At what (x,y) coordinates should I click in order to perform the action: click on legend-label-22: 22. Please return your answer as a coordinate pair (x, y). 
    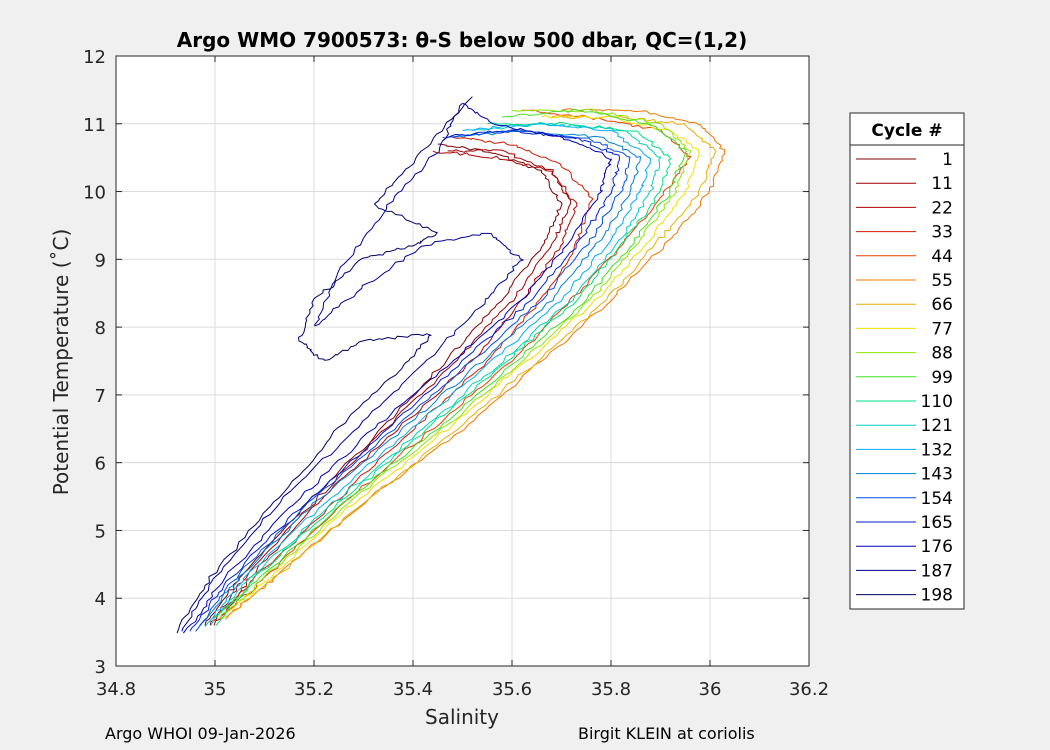
    Looking at the image, I should click on (942, 208).